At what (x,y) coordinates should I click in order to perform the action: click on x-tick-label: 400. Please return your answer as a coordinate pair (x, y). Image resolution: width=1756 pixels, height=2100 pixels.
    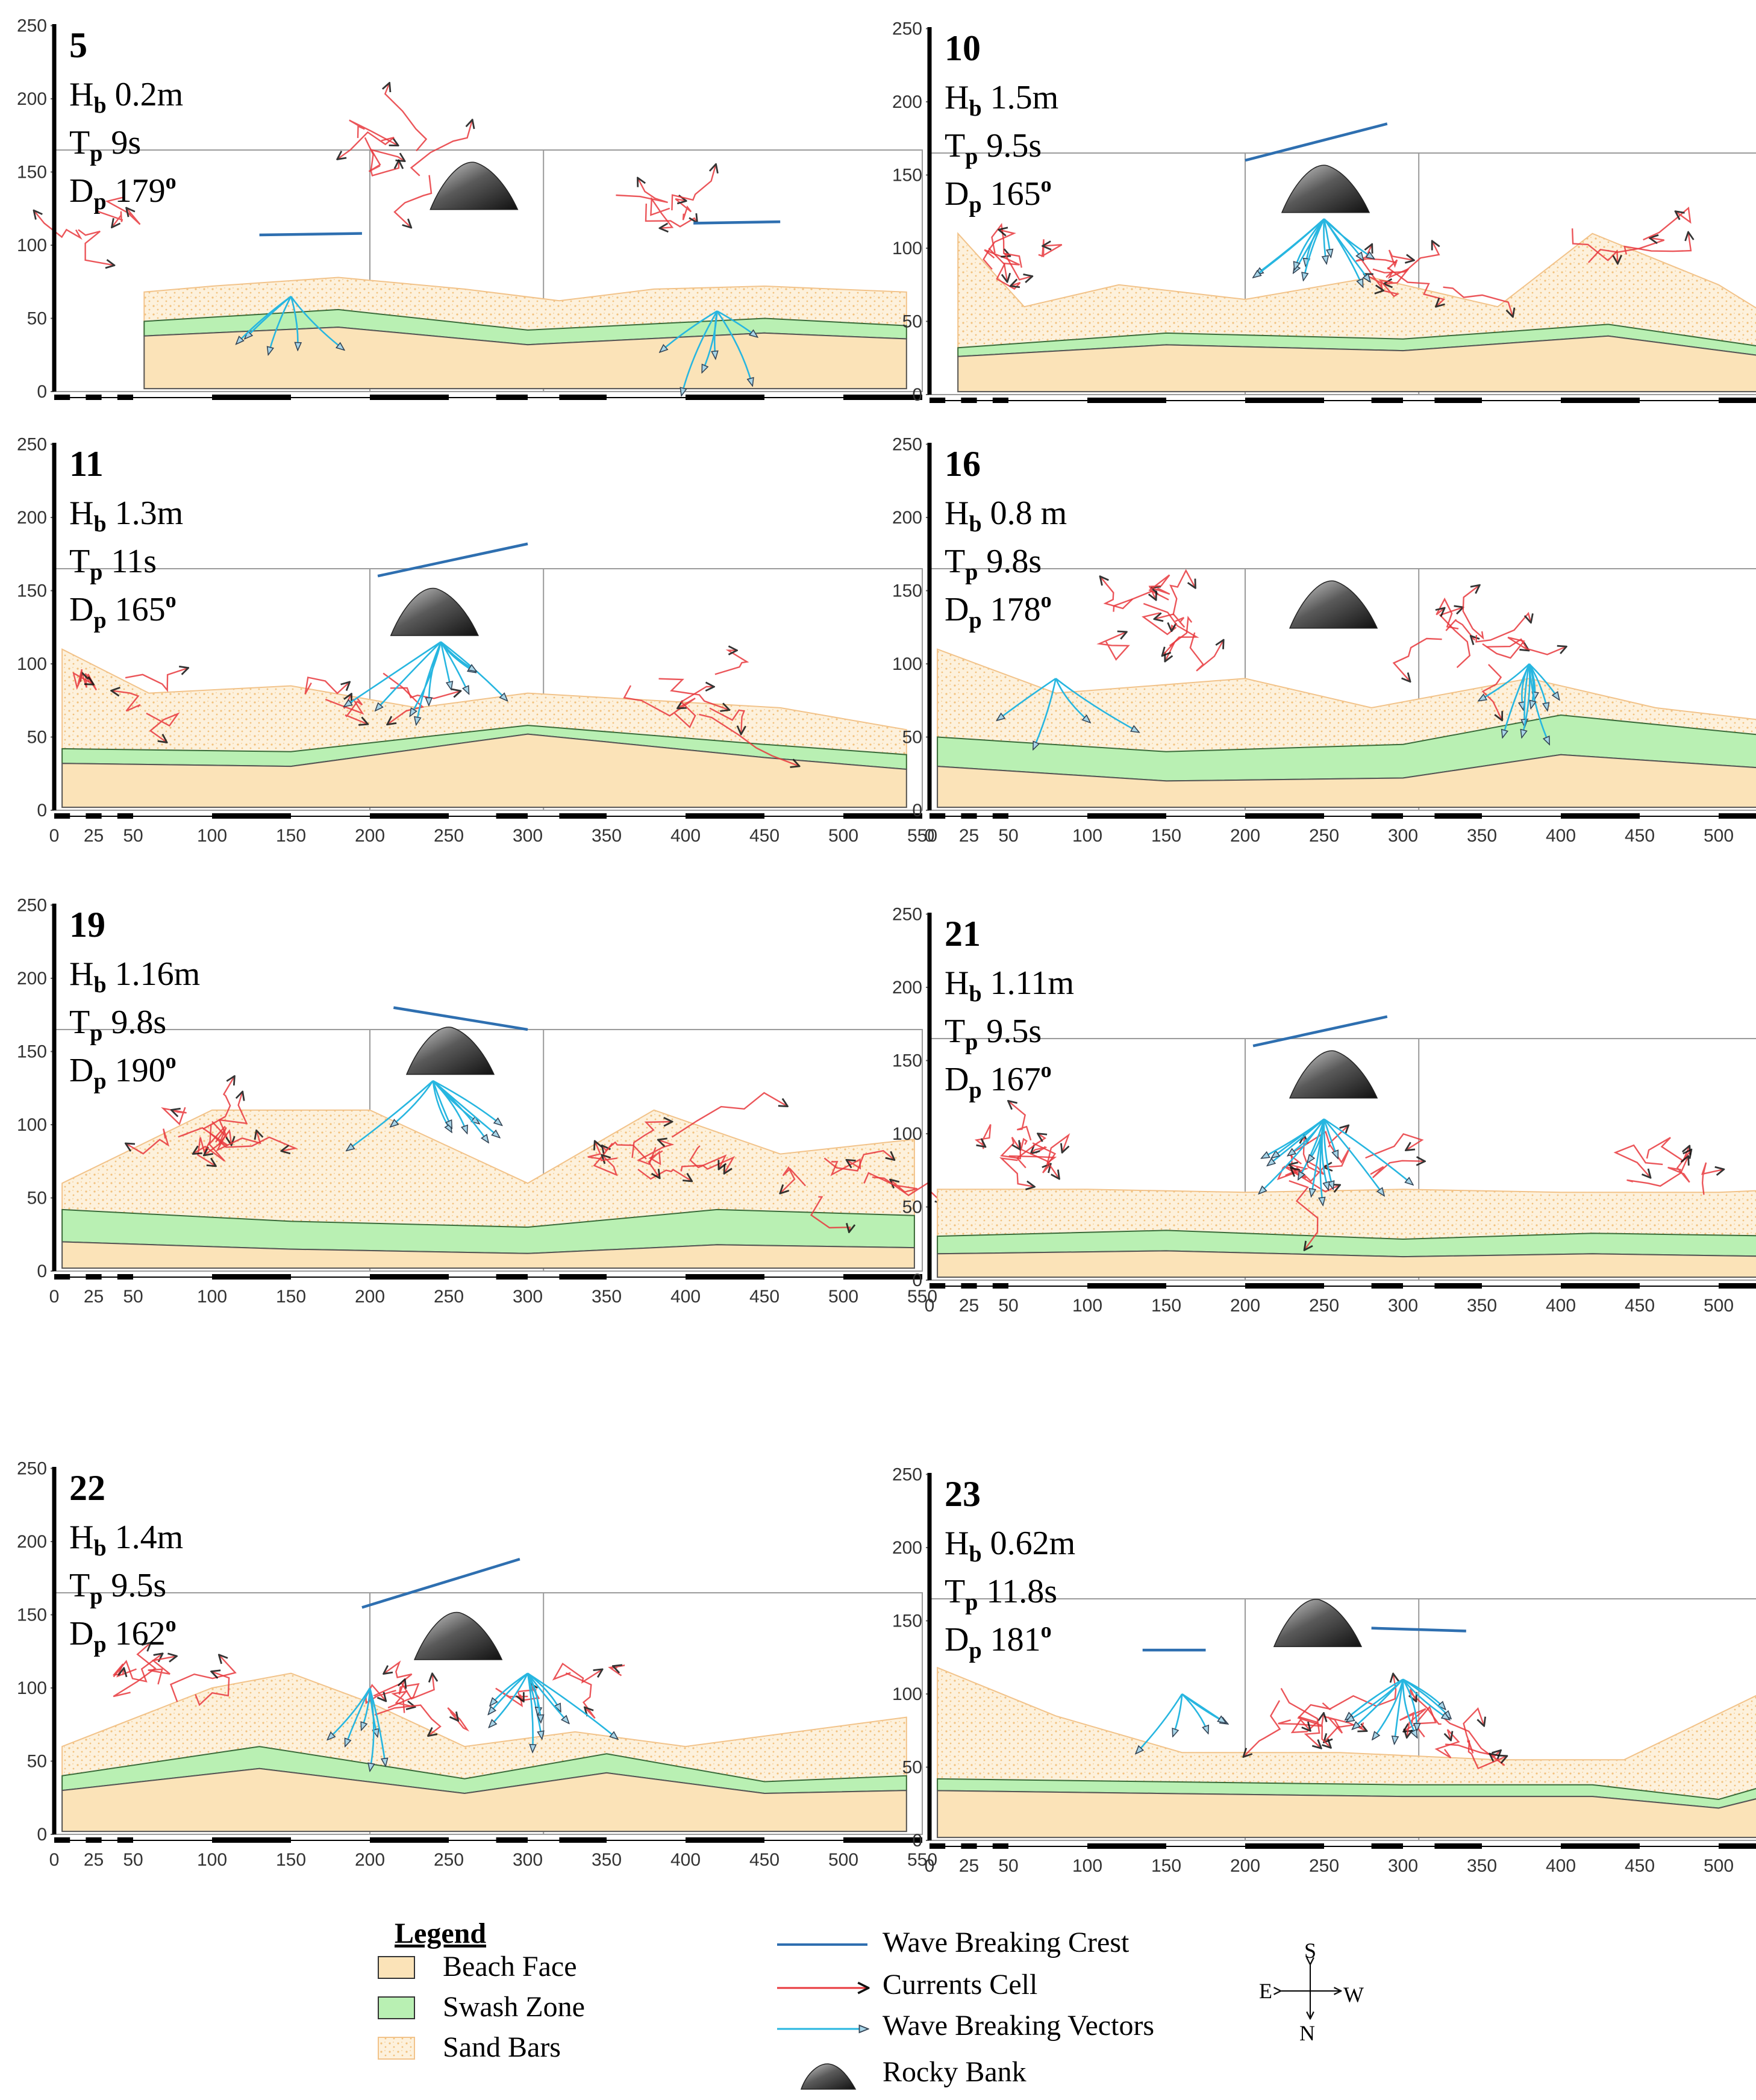
    Looking at the image, I should click on (686, 1297).